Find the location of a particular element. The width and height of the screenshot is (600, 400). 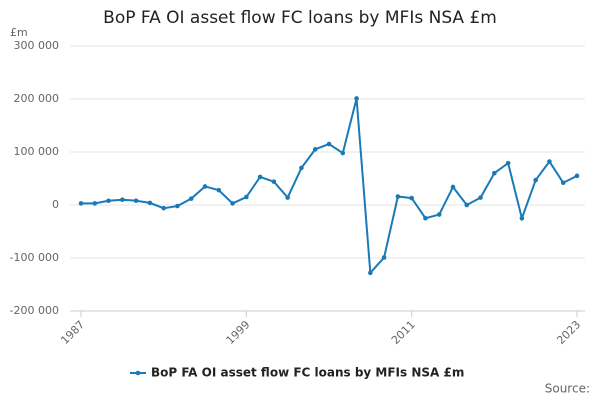

y-tick-label: 200 000 is located at coordinates (37, 98).